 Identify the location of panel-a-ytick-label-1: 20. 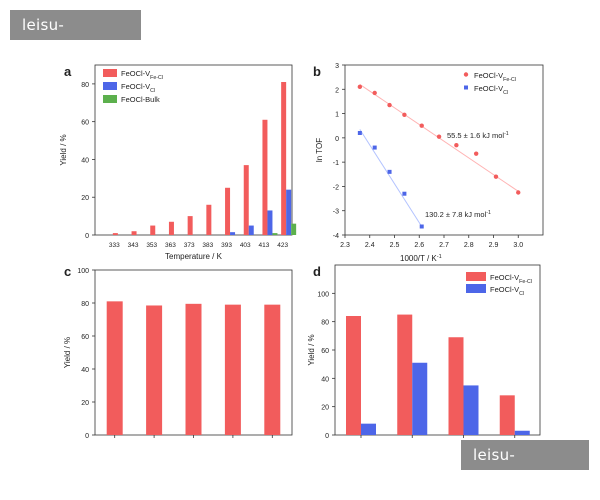
(85, 198).